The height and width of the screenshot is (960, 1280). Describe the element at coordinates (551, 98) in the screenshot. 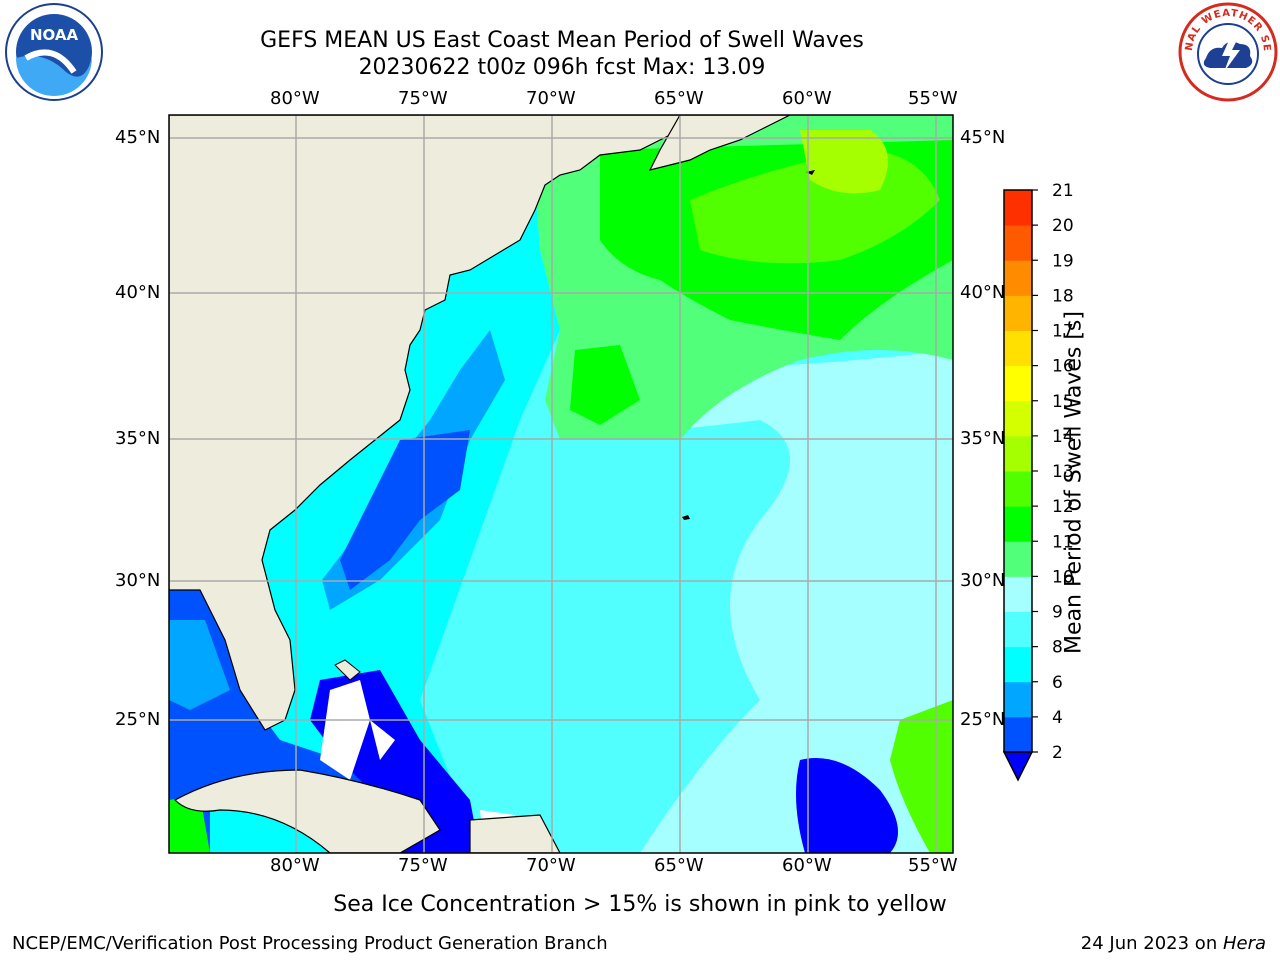

I see `lon-label-top-70w: 70°W` at that location.